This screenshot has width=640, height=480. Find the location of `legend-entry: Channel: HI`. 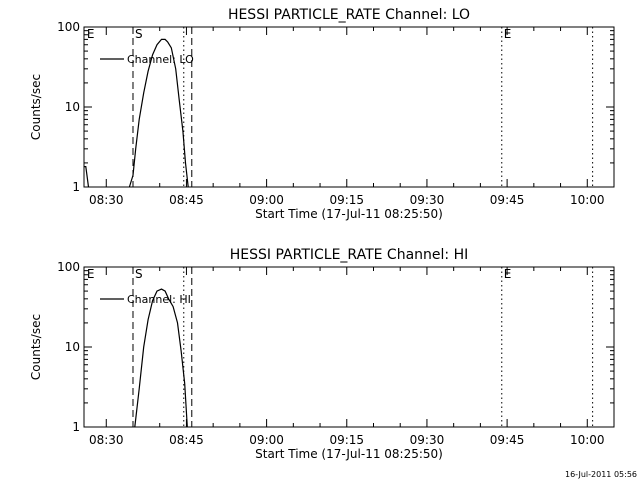

legend-entry: Channel: HI is located at coordinates (159, 299).